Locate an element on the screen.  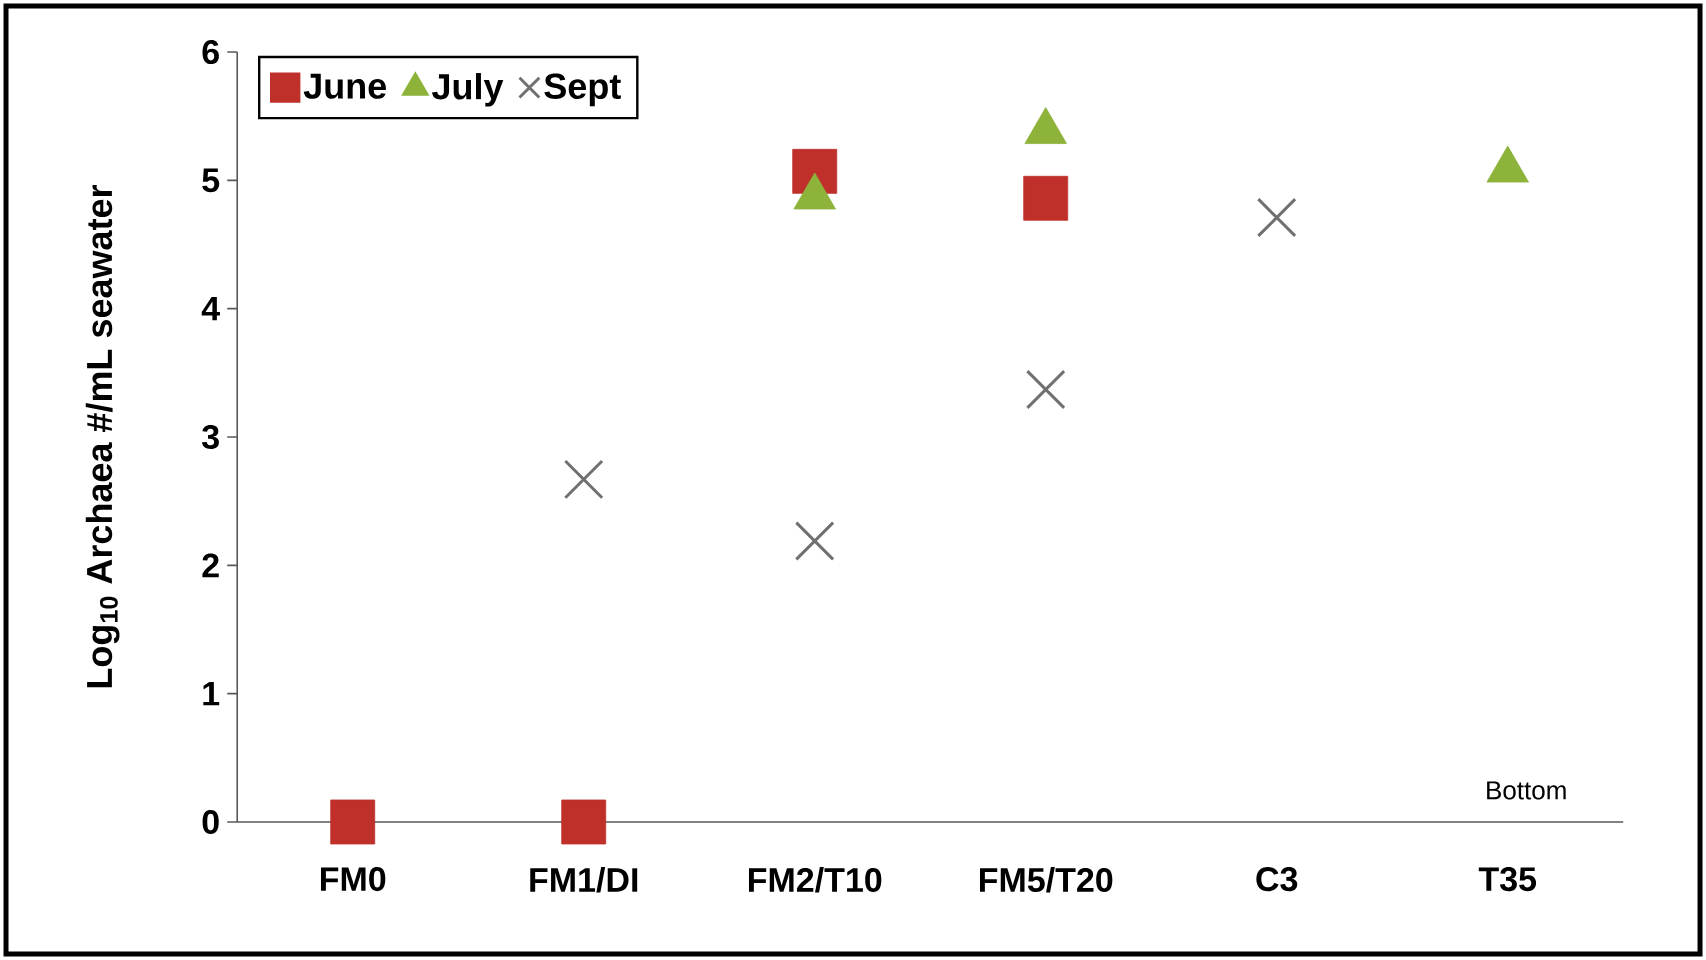
y-tick-label: 4 is located at coordinates (210, 308).